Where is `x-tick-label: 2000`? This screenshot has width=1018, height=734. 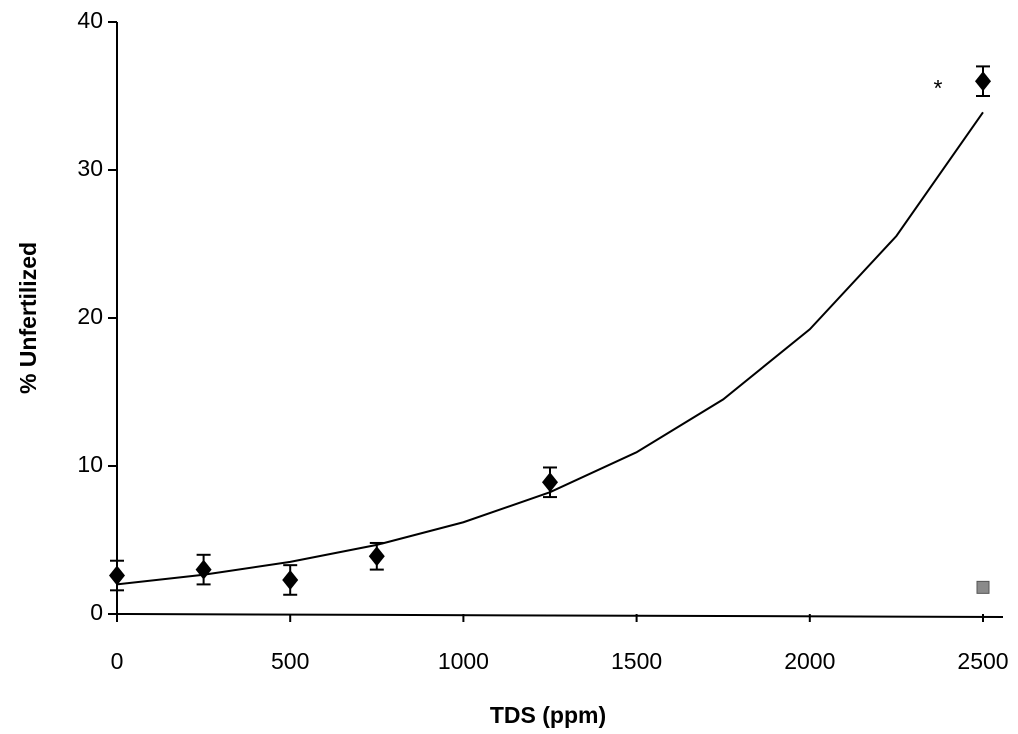
x-tick-label: 2000 is located at coordinates (809, 661).